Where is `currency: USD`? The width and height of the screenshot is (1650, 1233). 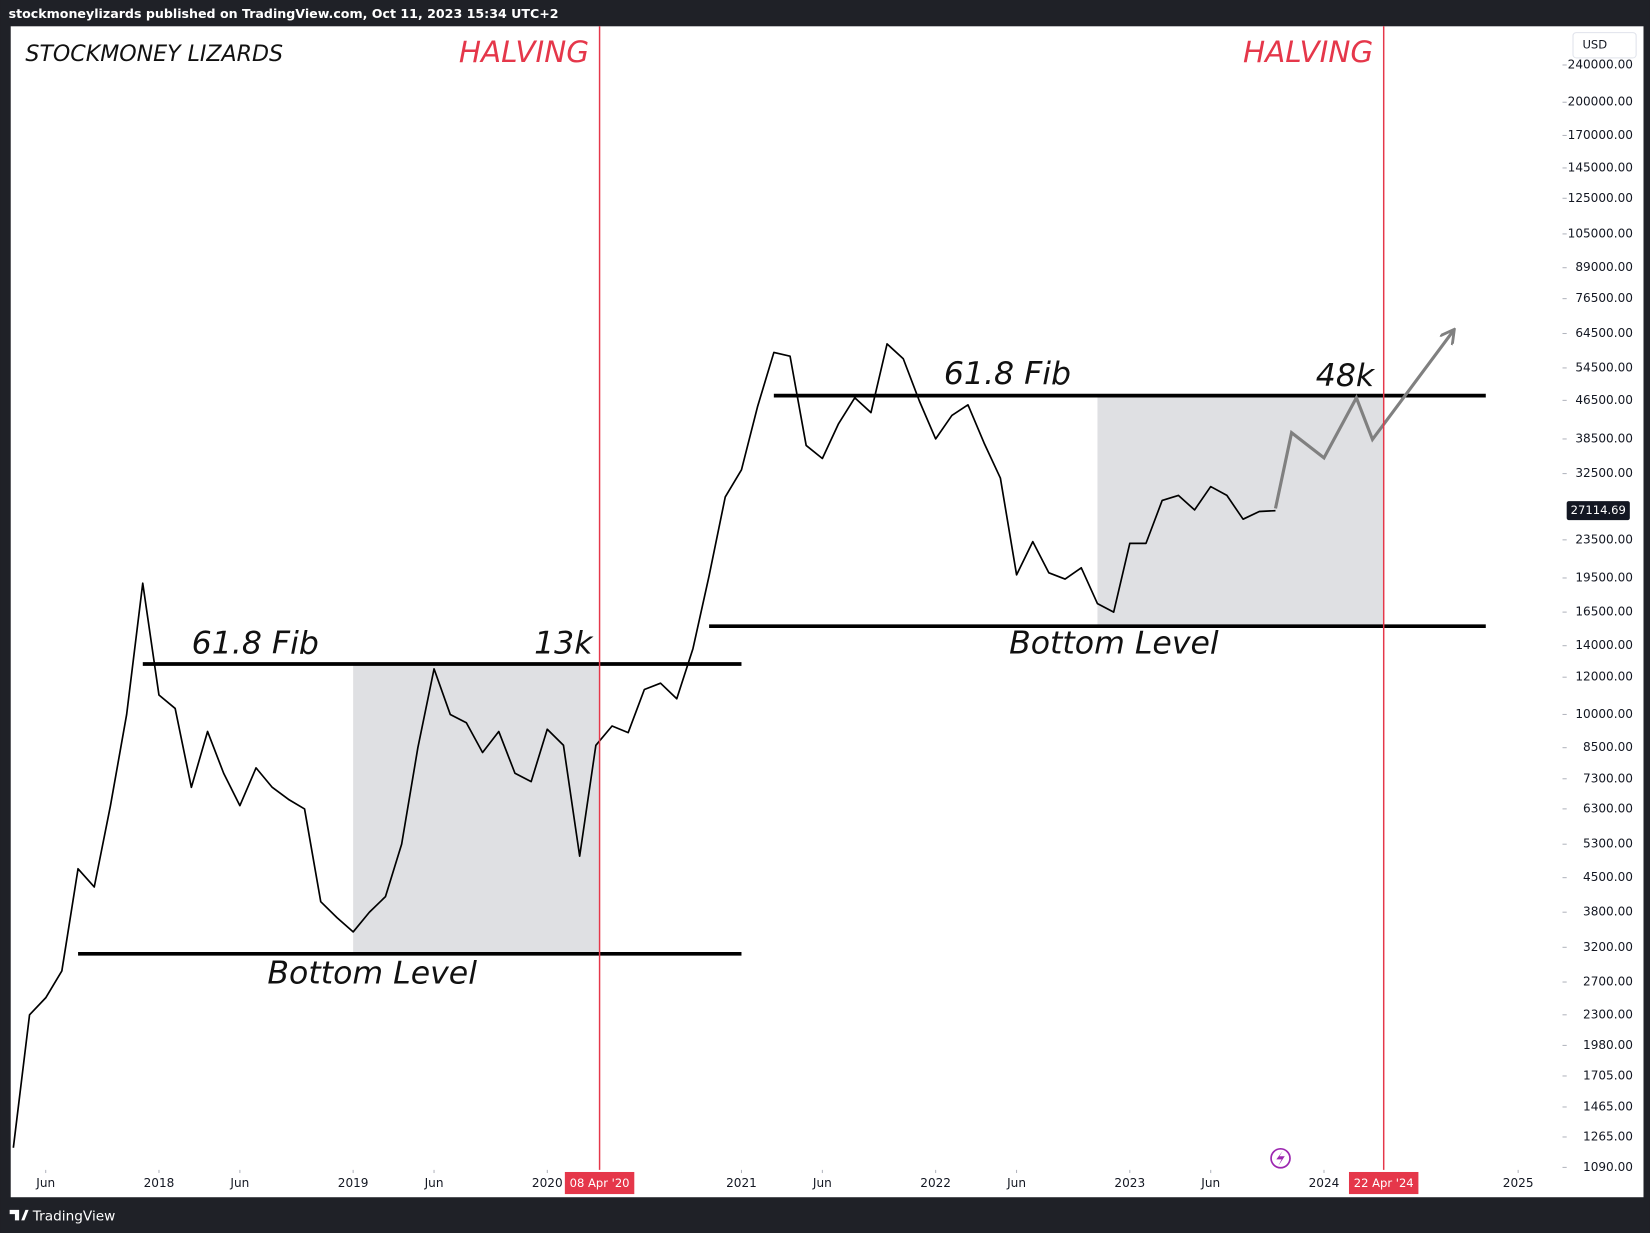 currency: USD is located at coordinates (1594, 45).